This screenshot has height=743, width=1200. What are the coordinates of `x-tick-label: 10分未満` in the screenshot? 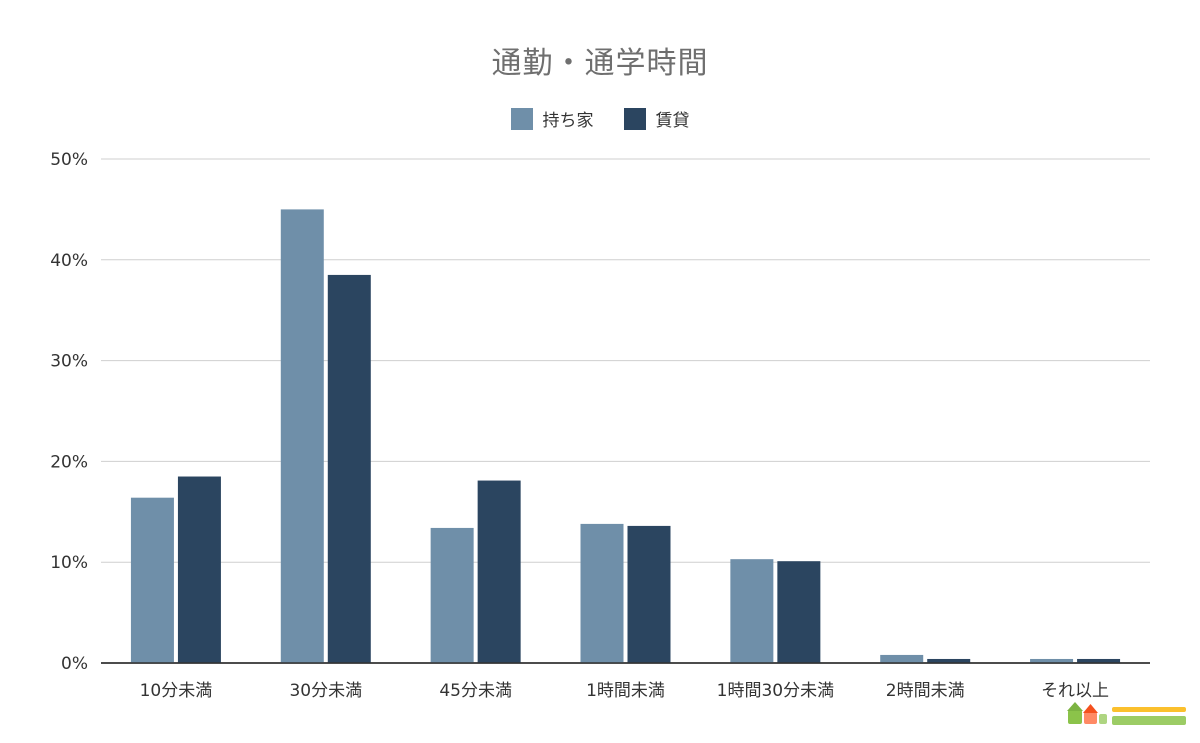 It's located at (176, 691).